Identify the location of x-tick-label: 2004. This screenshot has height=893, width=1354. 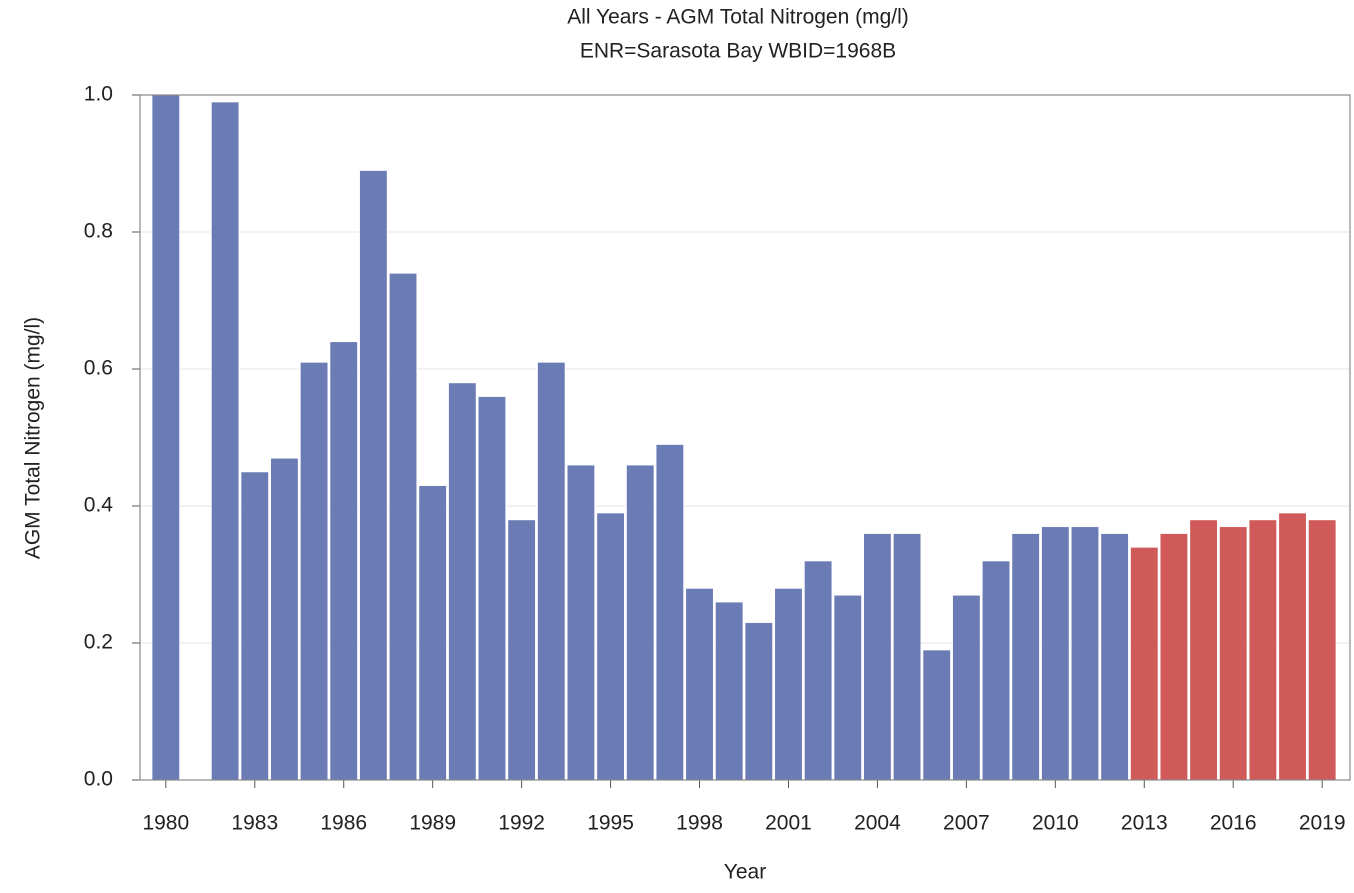
(877, 823).